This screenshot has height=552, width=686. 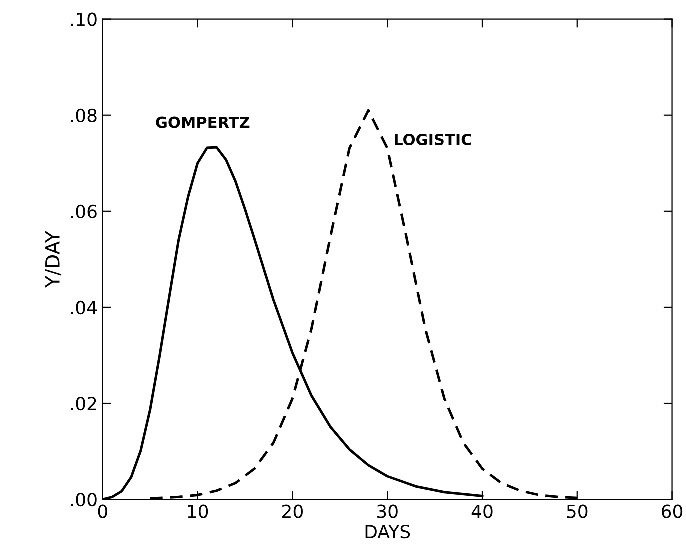 I want to click on y-tick-label: .00, so click(x=84, y=500).